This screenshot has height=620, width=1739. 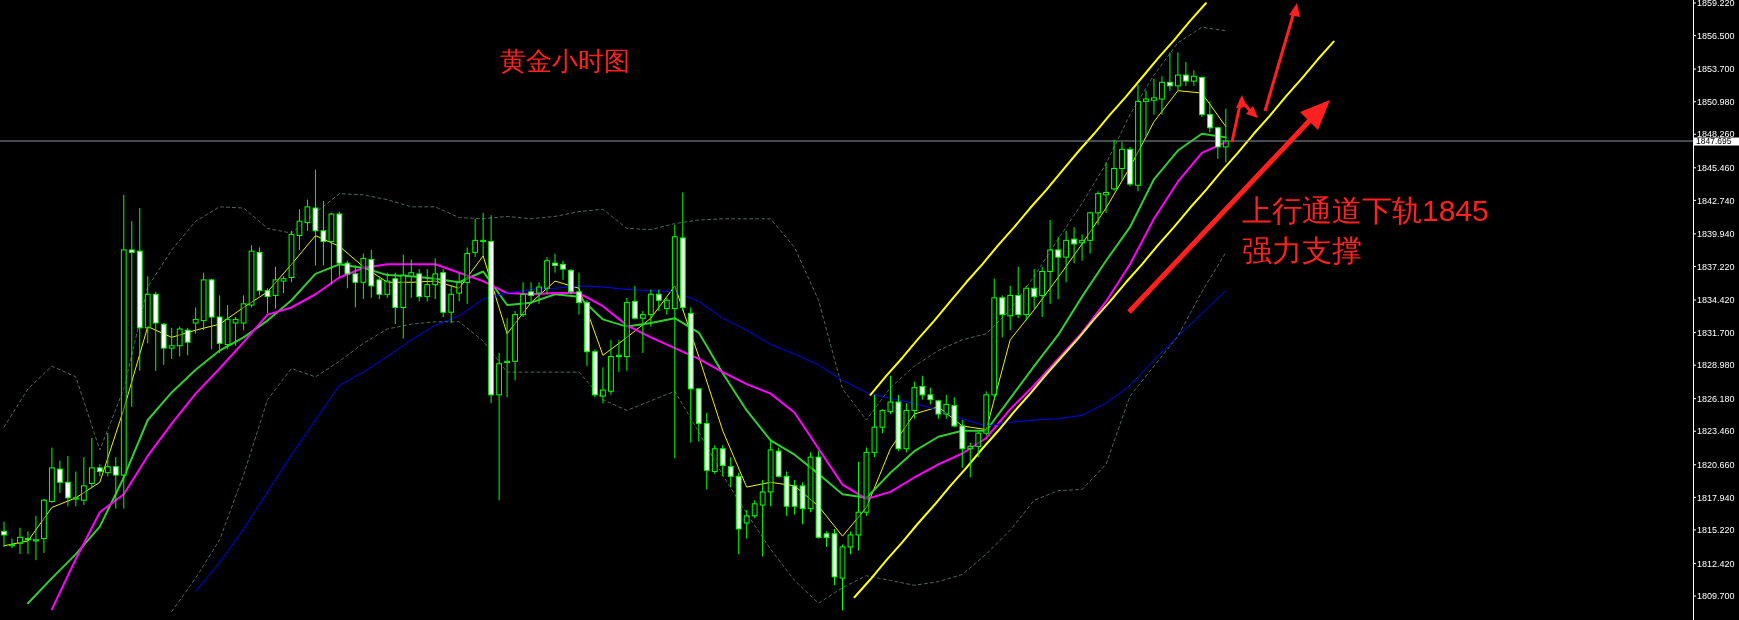 I want to click on y-tick-label: 1859.220, so click(x=1716, y=4).